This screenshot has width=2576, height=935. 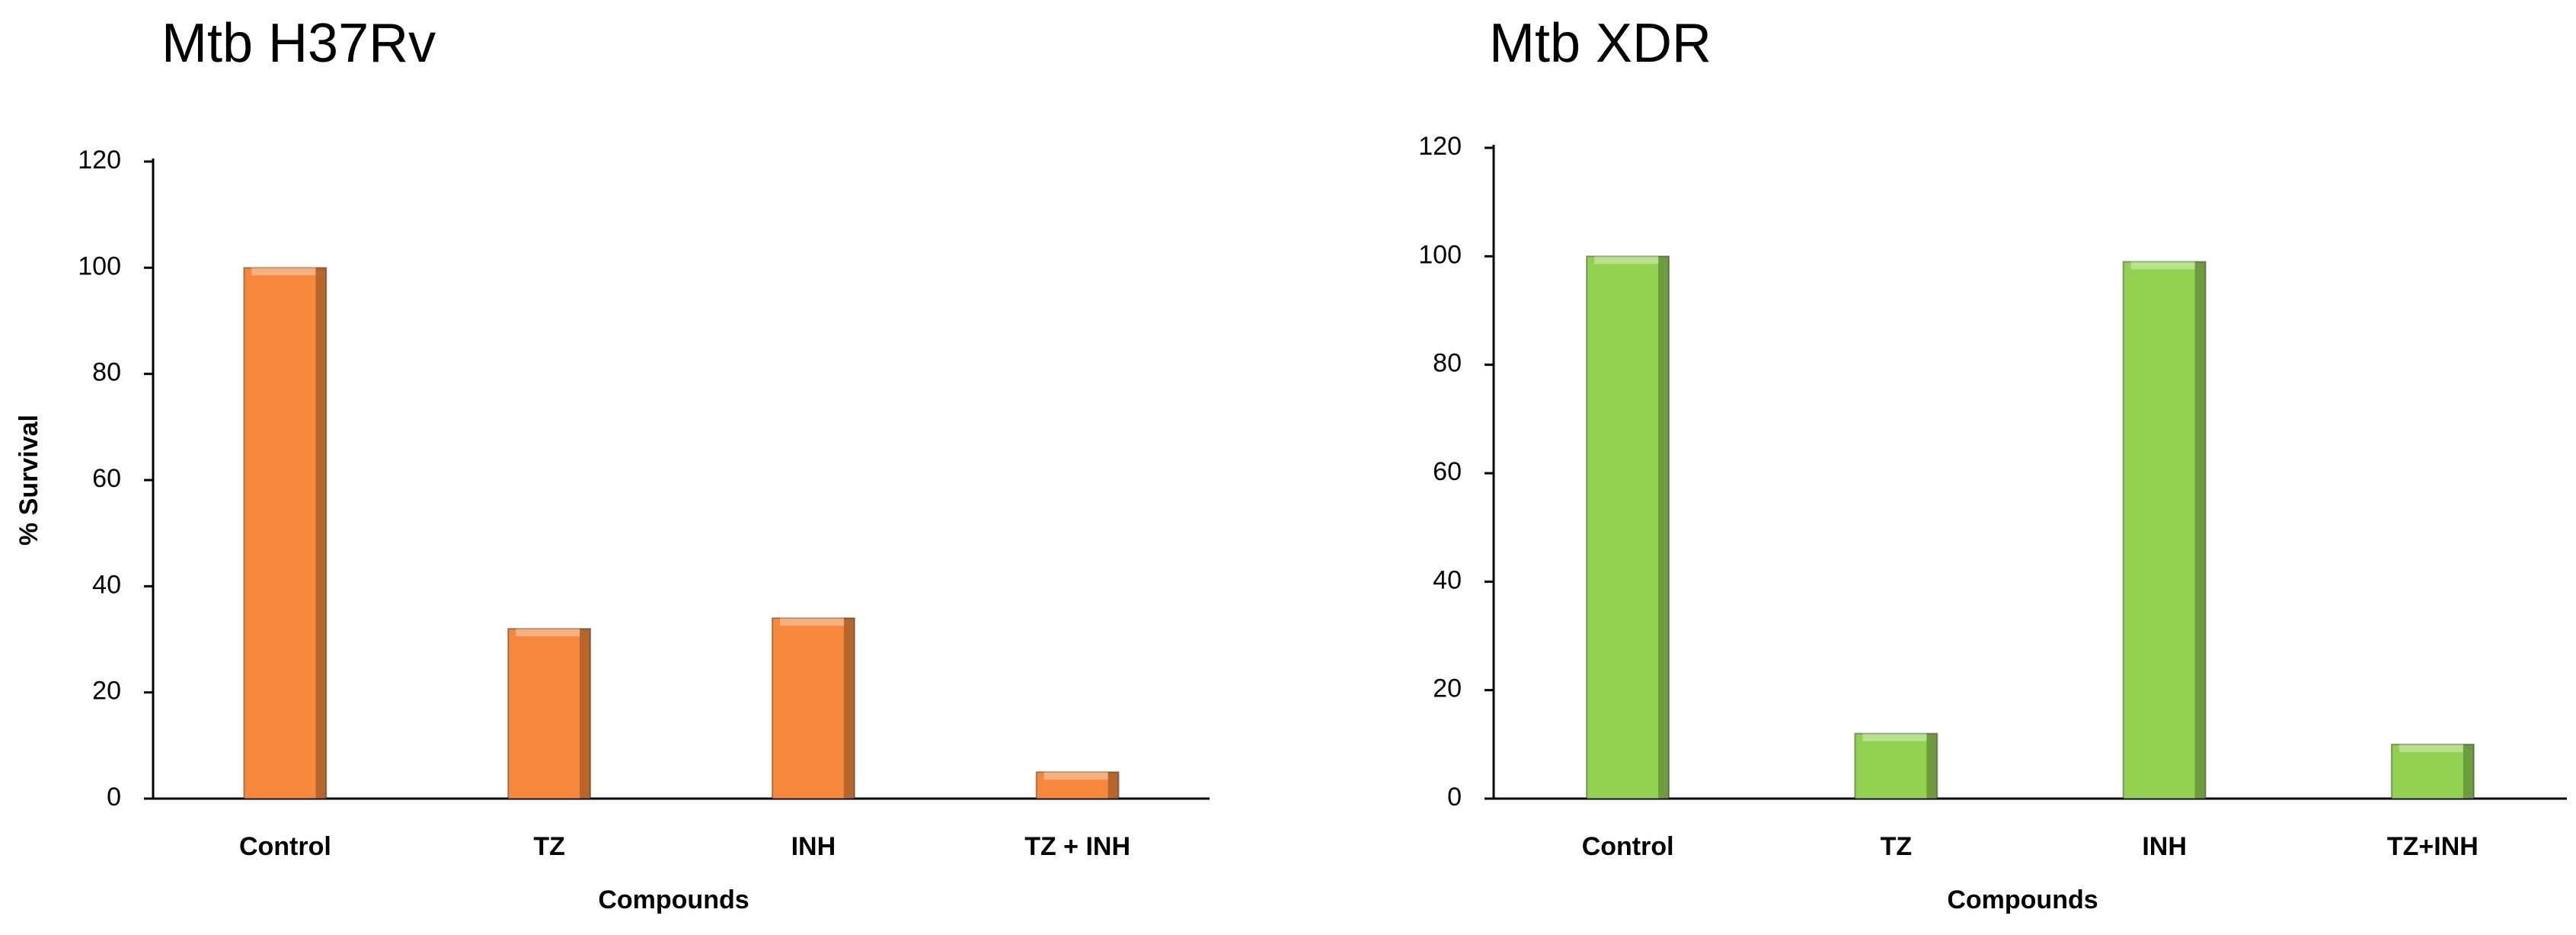 What do you see at coordinates (1600, 43) in the screenshot?
I see `chart-title: Mtb XDR` at bounding box center [1600, 43].